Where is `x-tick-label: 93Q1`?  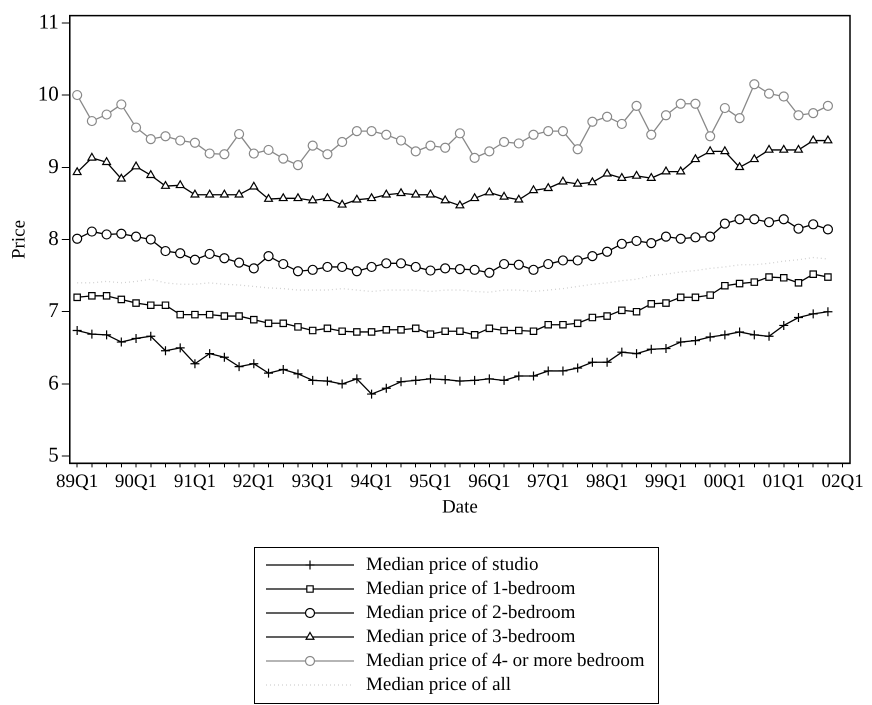 x-tick-label: 93Q1 is located at coordinates (313, 481).